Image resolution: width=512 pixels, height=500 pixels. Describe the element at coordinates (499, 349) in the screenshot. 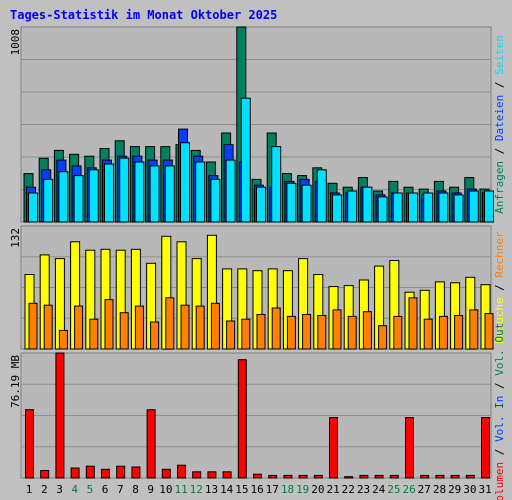

I see `series-label-part: Vol. Out` at that location.